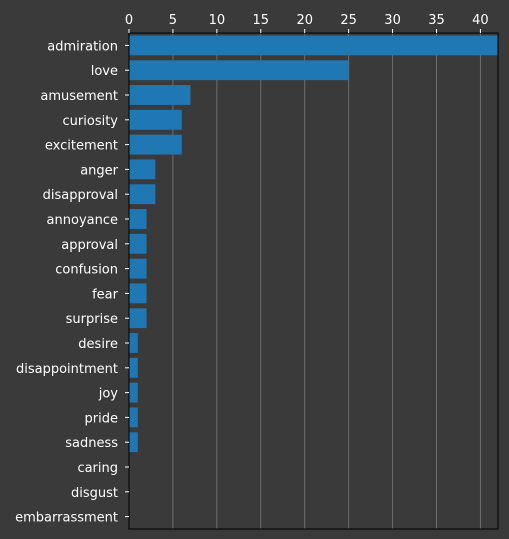  What do you see at coordinates (89, 245) in the screenshot?
I see `y-tick-label-approval: approval` at bounding box center [89, 245].